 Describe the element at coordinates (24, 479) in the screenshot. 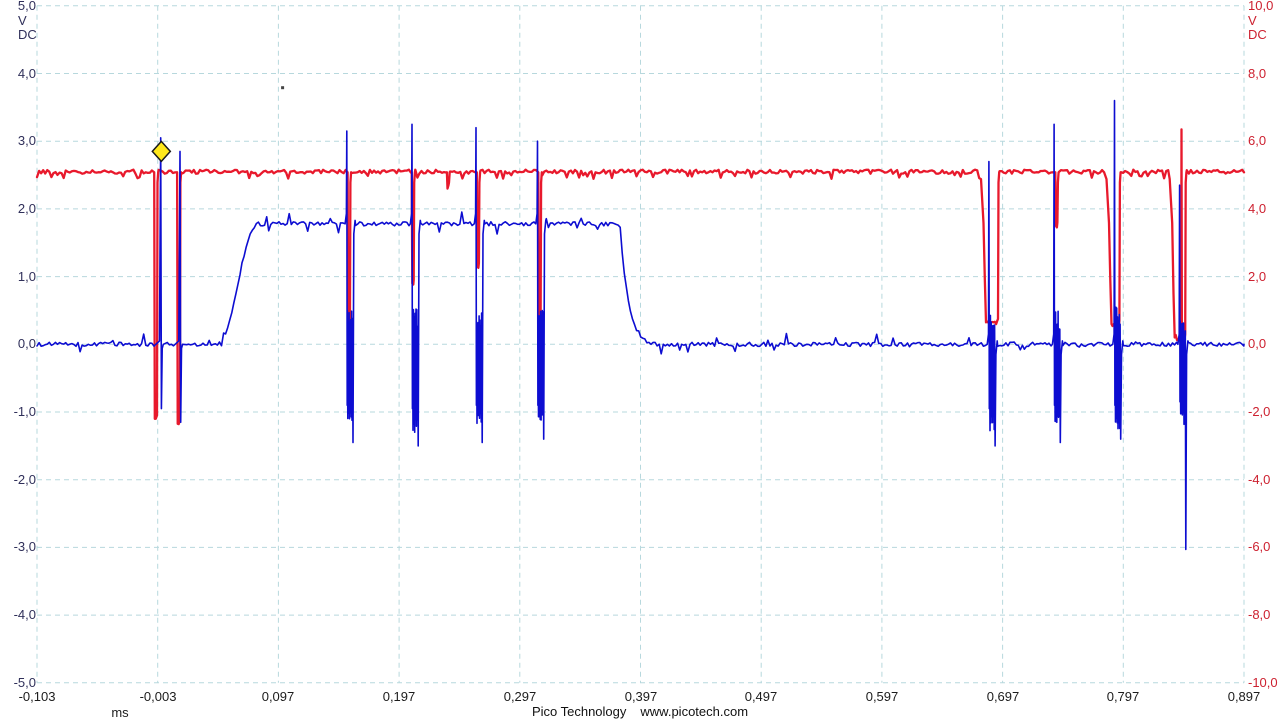

I see `y-axis-left-tick: -2,0` at that location.